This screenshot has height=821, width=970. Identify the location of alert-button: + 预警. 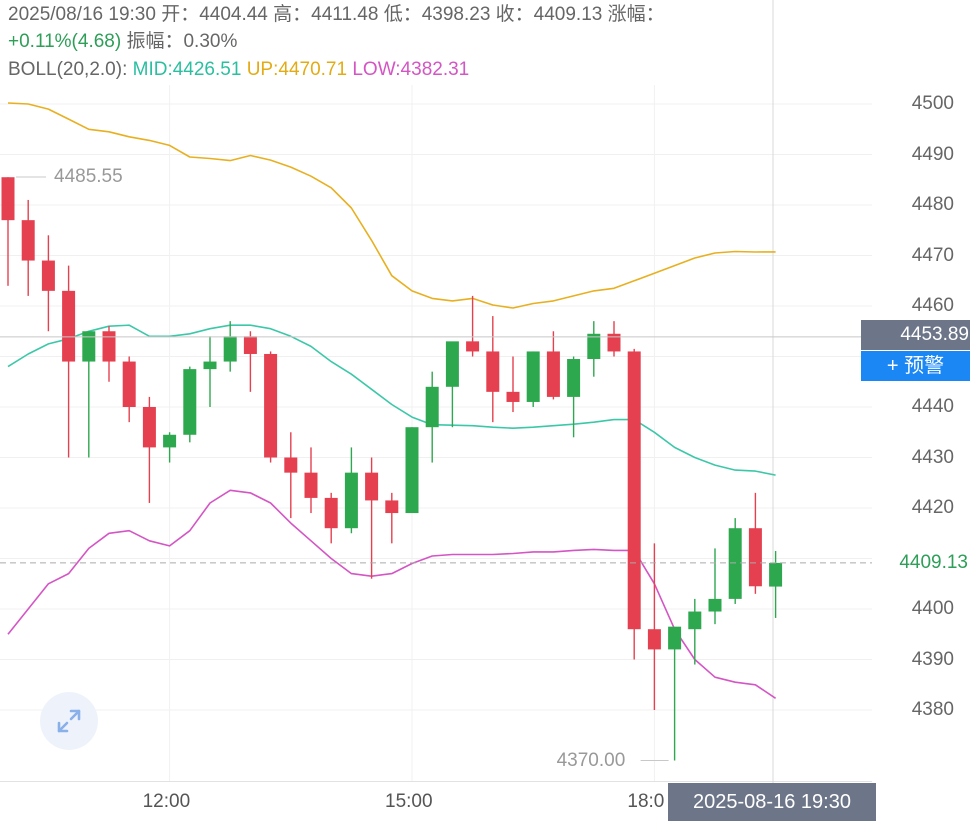
(915, 366).